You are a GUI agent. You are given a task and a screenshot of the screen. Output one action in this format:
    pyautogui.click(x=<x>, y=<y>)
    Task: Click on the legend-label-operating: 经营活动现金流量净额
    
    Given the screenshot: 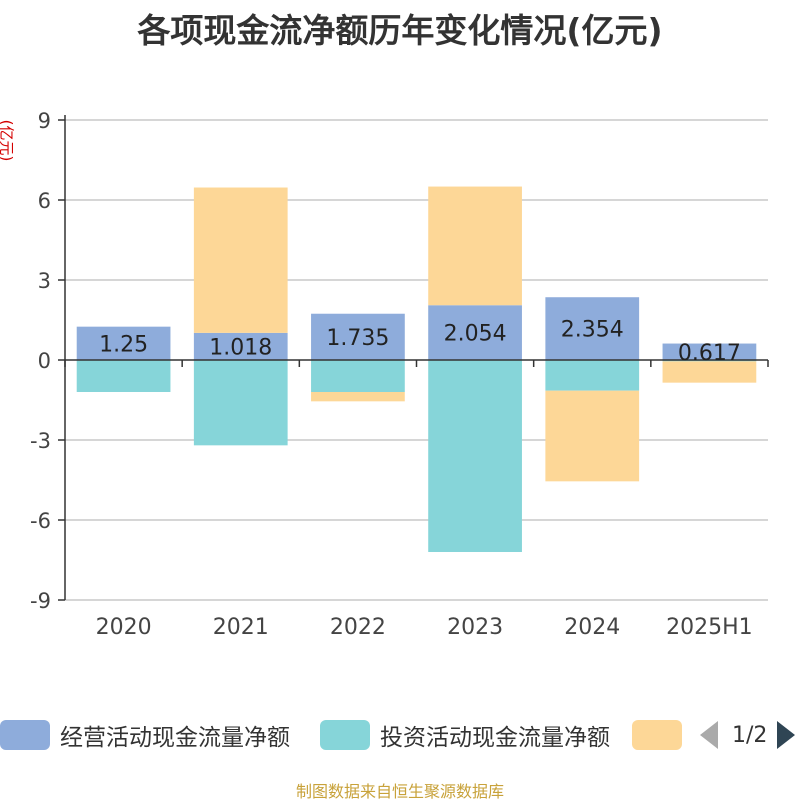 What is the action you would take?
    pyautogui.click(x=175, y=738)
    